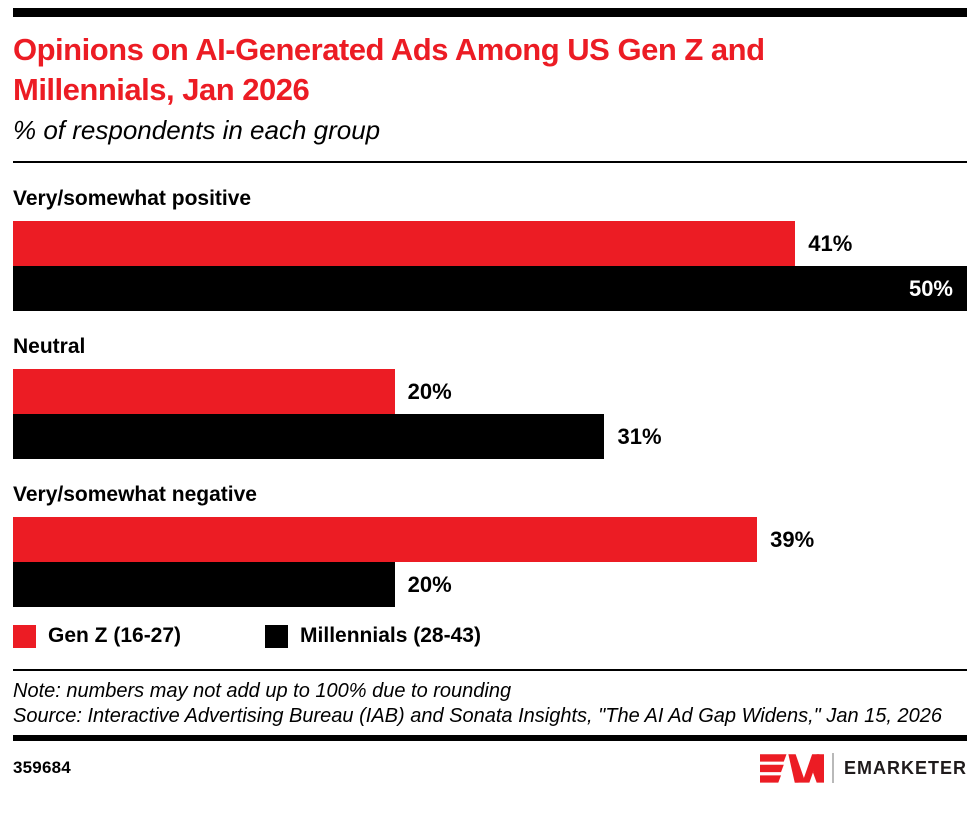 The height and width of the screenshot is (817, 980). I want to click on bar-row: 41%, so click(490, 243).